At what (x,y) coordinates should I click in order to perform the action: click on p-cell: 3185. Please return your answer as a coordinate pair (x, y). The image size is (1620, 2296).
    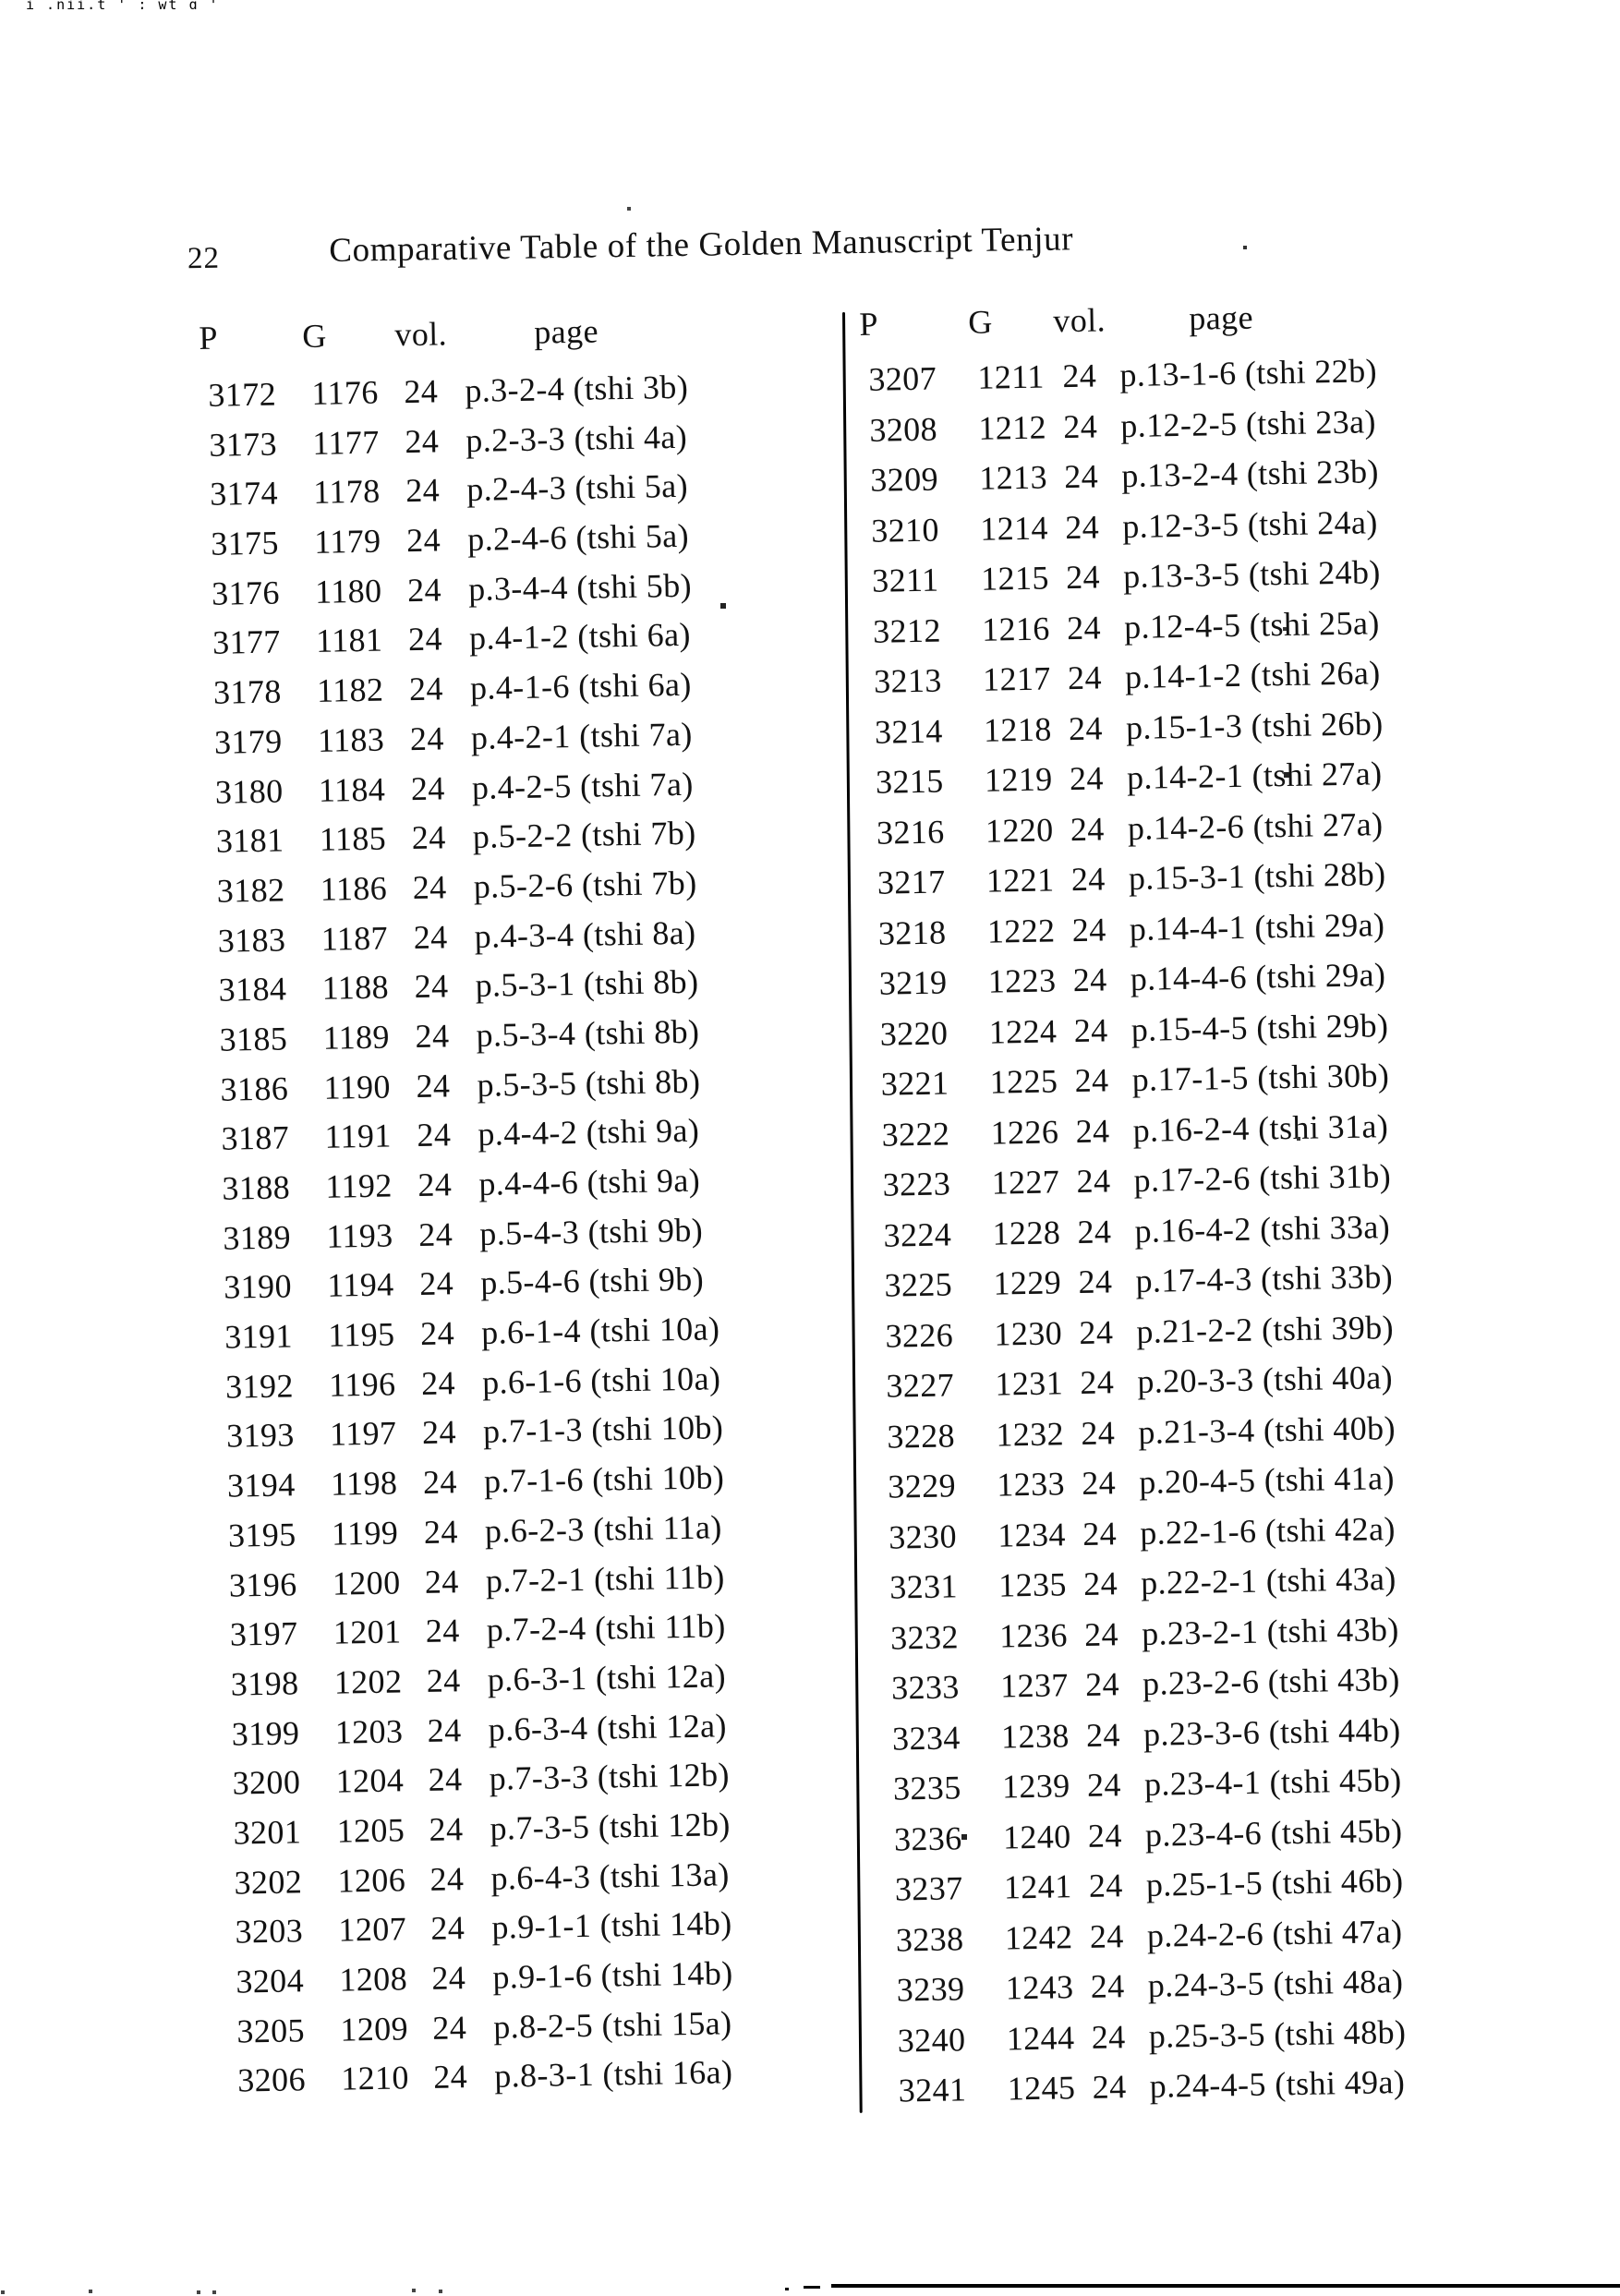
    Looking at the image, I should click on (253, 1039).